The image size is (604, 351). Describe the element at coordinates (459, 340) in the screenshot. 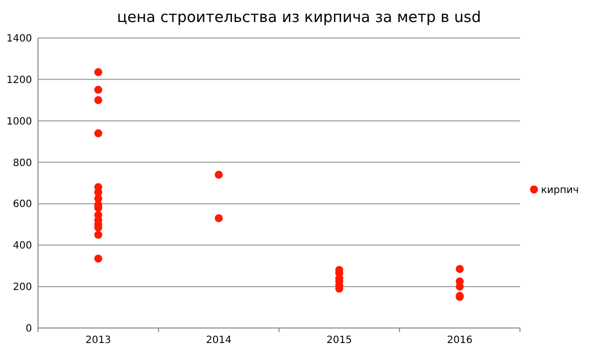

I see `x-tick-label: 2016` at that location.